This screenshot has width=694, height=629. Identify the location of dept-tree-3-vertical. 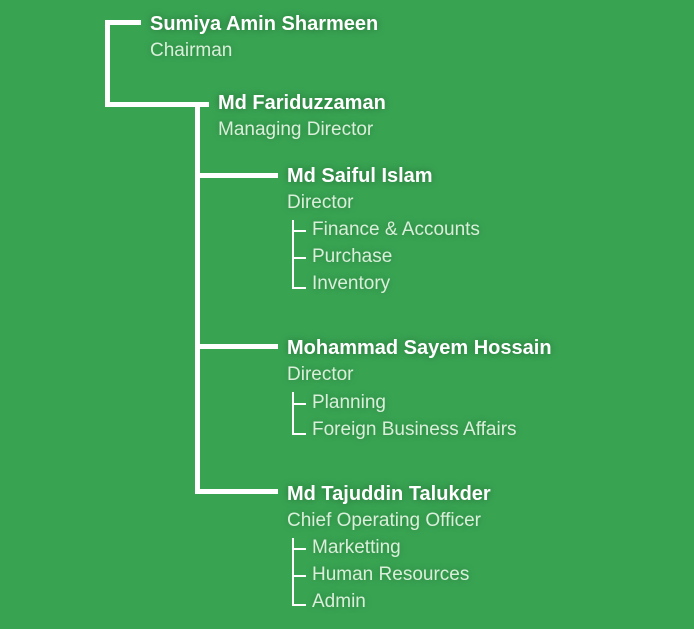
(293, 572).